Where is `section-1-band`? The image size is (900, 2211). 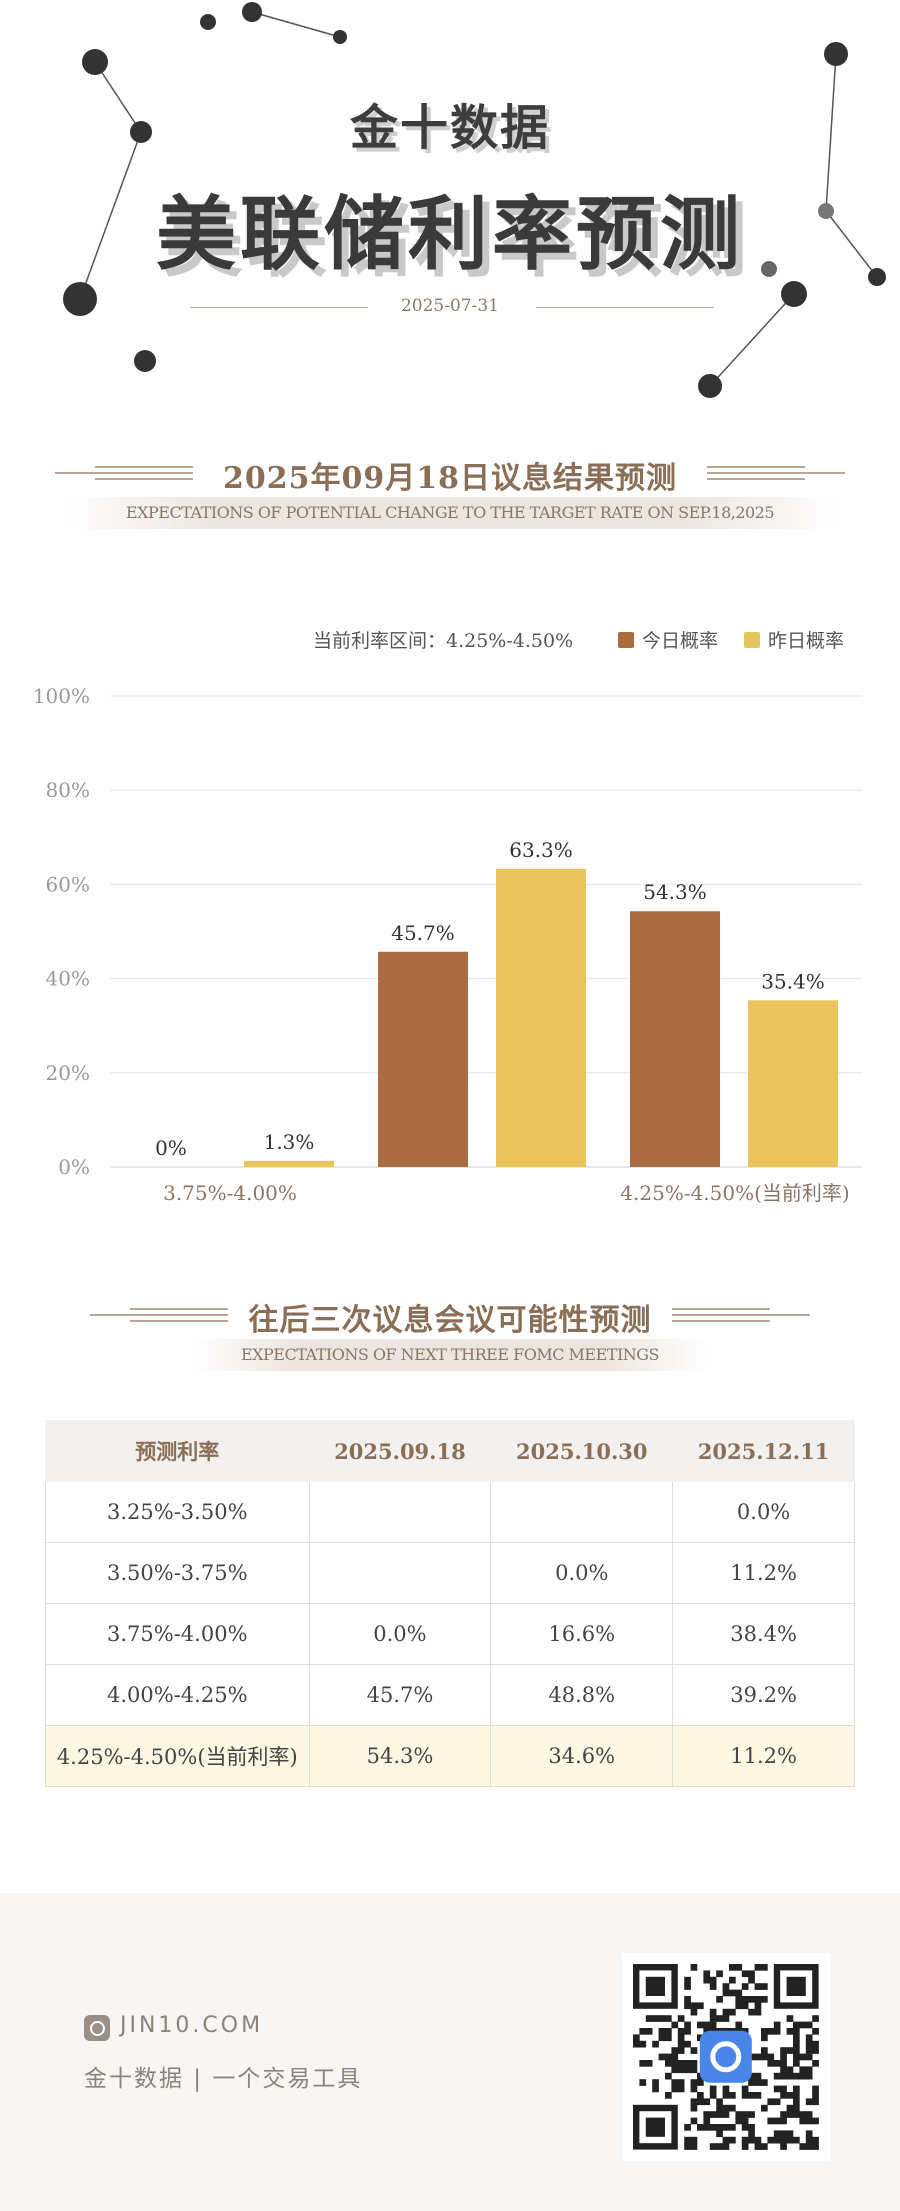
section-1-band is located at coordinates (450, 513).